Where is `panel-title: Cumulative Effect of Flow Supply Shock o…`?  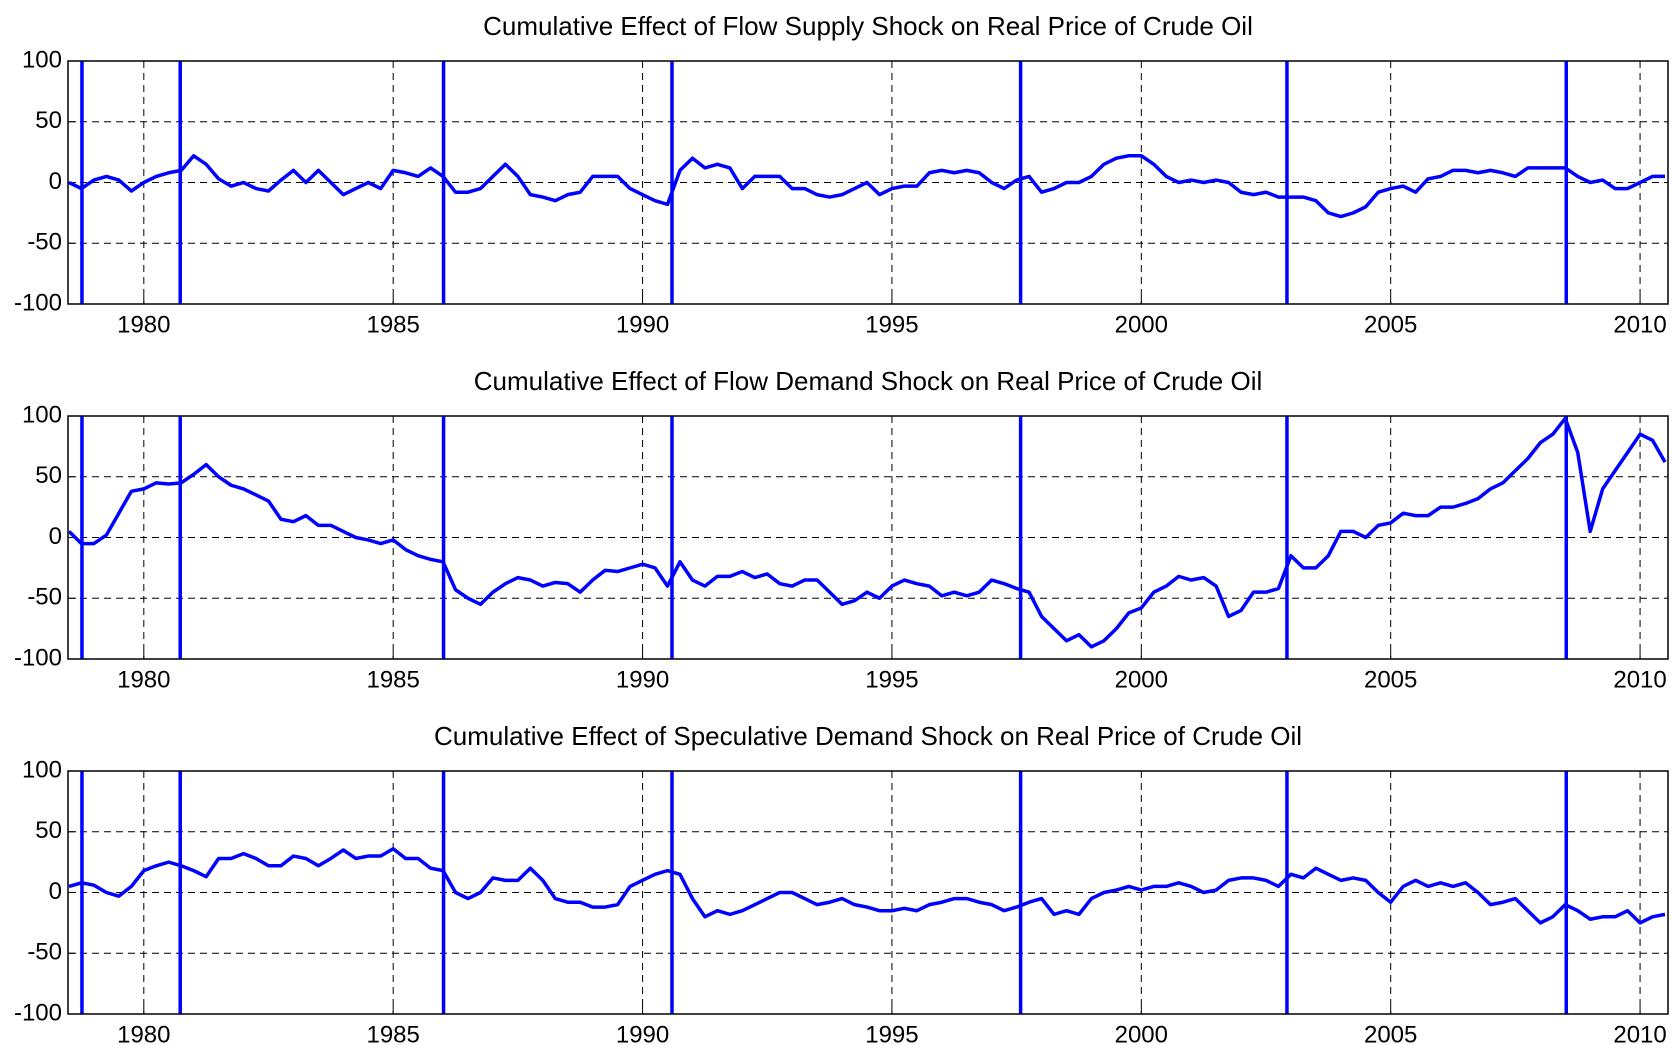
panel-title: Cumulative Effect of Flow Supply Shock o… is located at coordinates (868, 26).